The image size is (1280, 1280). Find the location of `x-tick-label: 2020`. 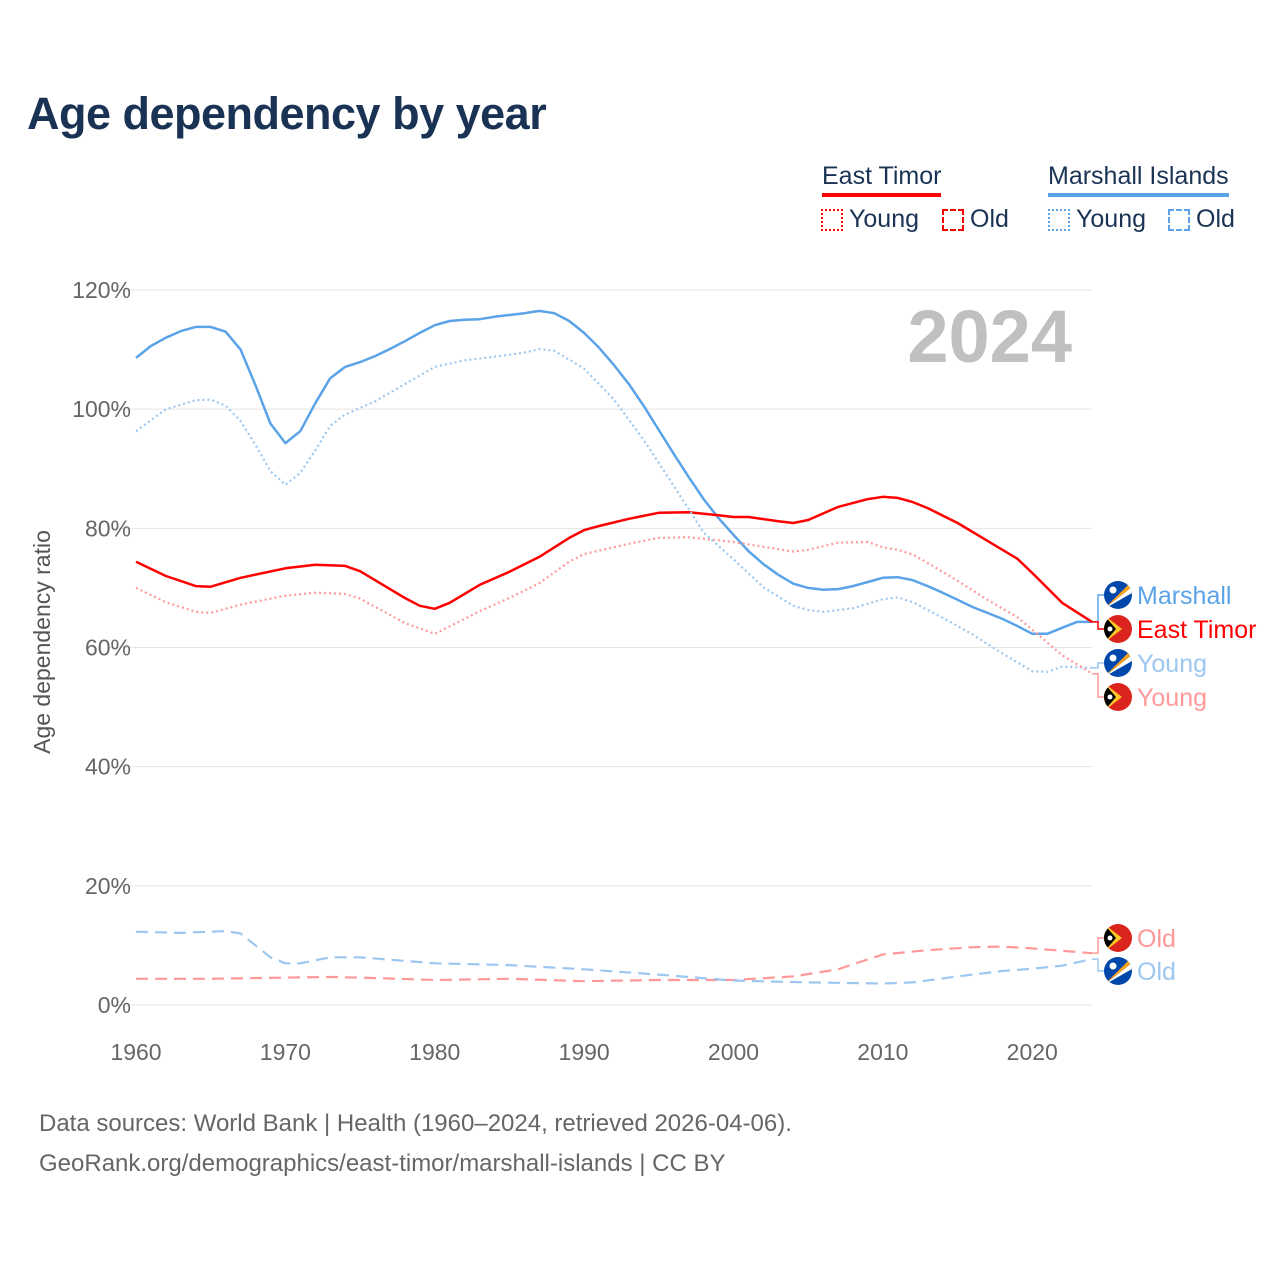

x-tick-label: 2020 is located at coordinates (1032, 1052).